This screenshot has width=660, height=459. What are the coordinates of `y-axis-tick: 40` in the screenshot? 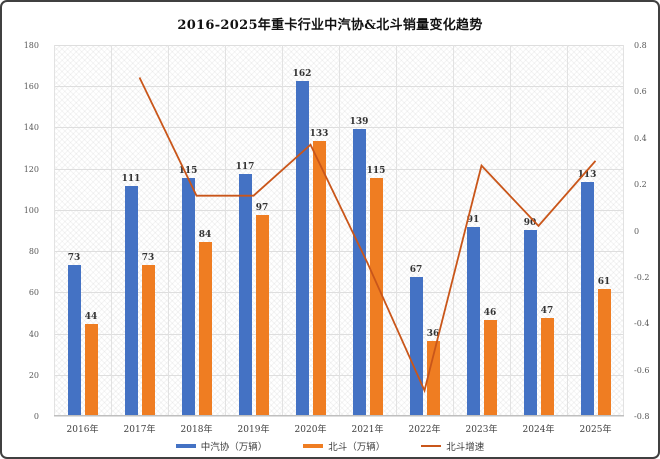 It's located at (33, 334).